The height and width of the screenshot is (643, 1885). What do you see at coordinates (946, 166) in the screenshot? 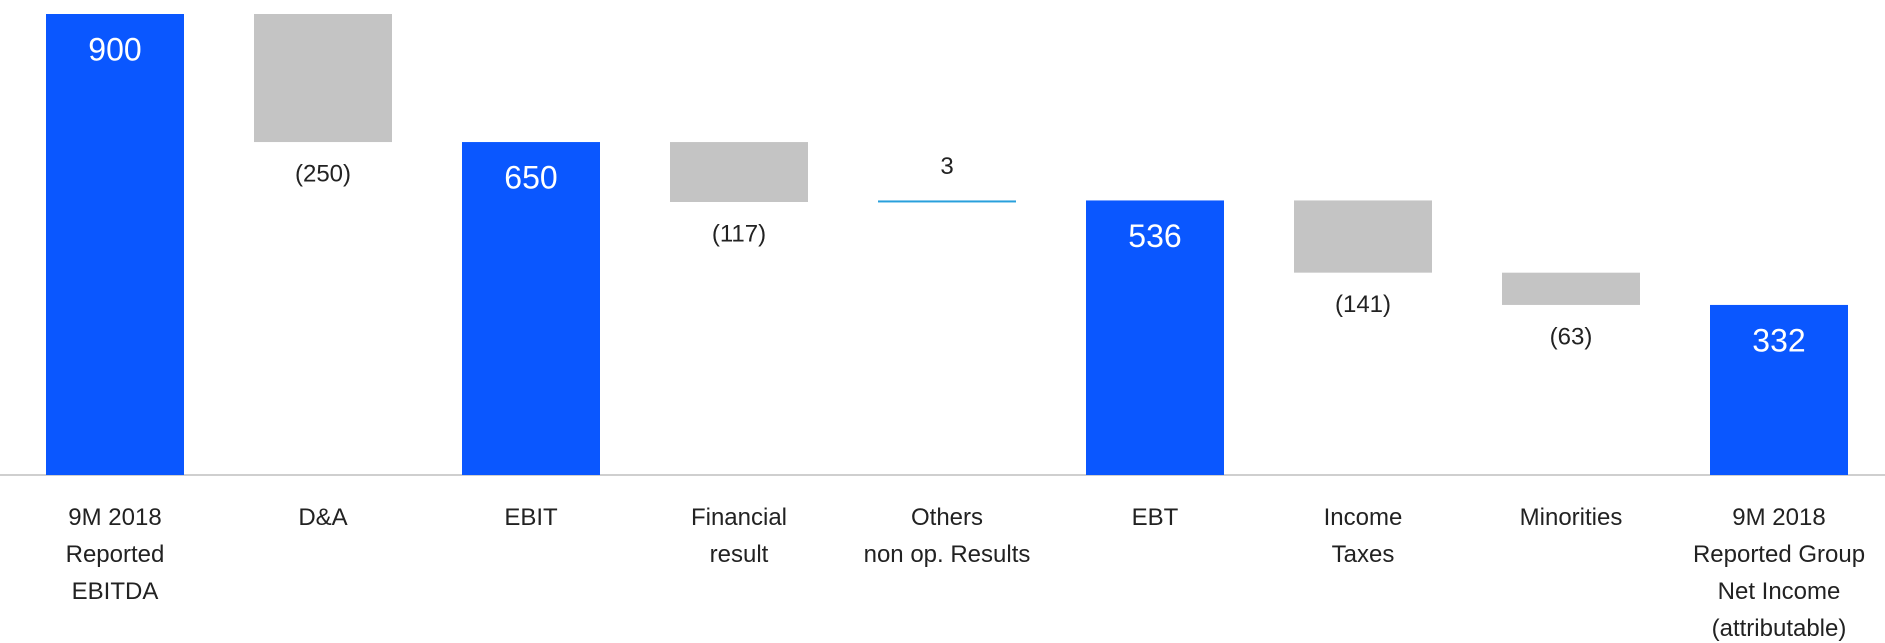
I see `value-label: 3` at bounding box center [946, 166].